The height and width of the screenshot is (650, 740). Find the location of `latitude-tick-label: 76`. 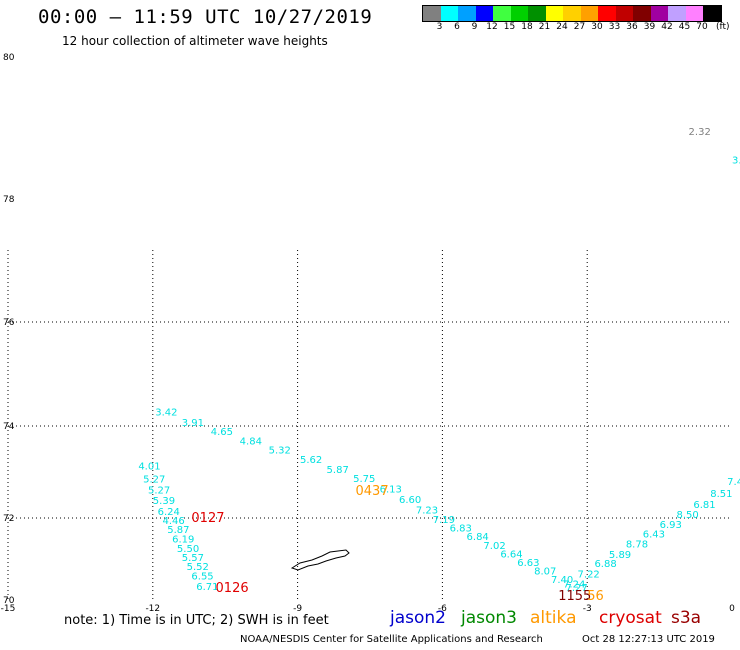

latitude-tick-label: 76 is located at coordinates (9, 323).